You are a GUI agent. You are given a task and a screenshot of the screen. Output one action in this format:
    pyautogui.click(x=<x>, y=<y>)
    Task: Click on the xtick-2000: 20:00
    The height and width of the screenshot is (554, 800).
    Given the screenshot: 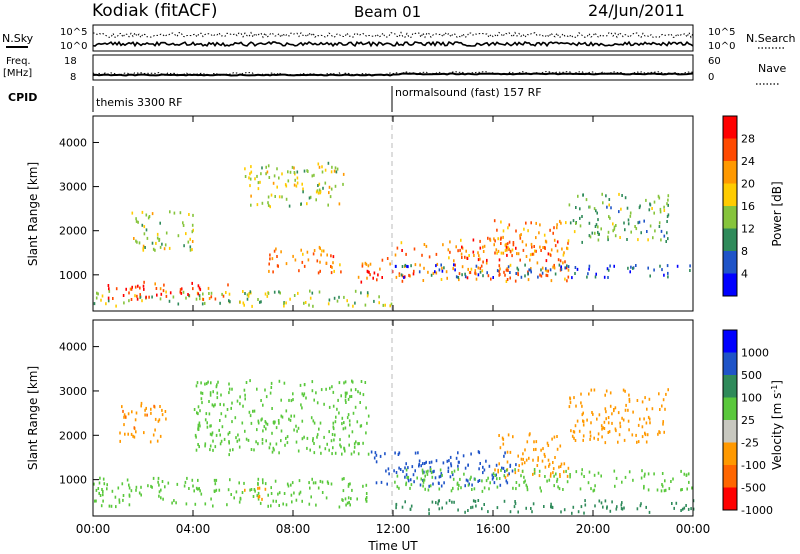 What is the action you would take?
    pyautogui.click(x=593, y=529)
    